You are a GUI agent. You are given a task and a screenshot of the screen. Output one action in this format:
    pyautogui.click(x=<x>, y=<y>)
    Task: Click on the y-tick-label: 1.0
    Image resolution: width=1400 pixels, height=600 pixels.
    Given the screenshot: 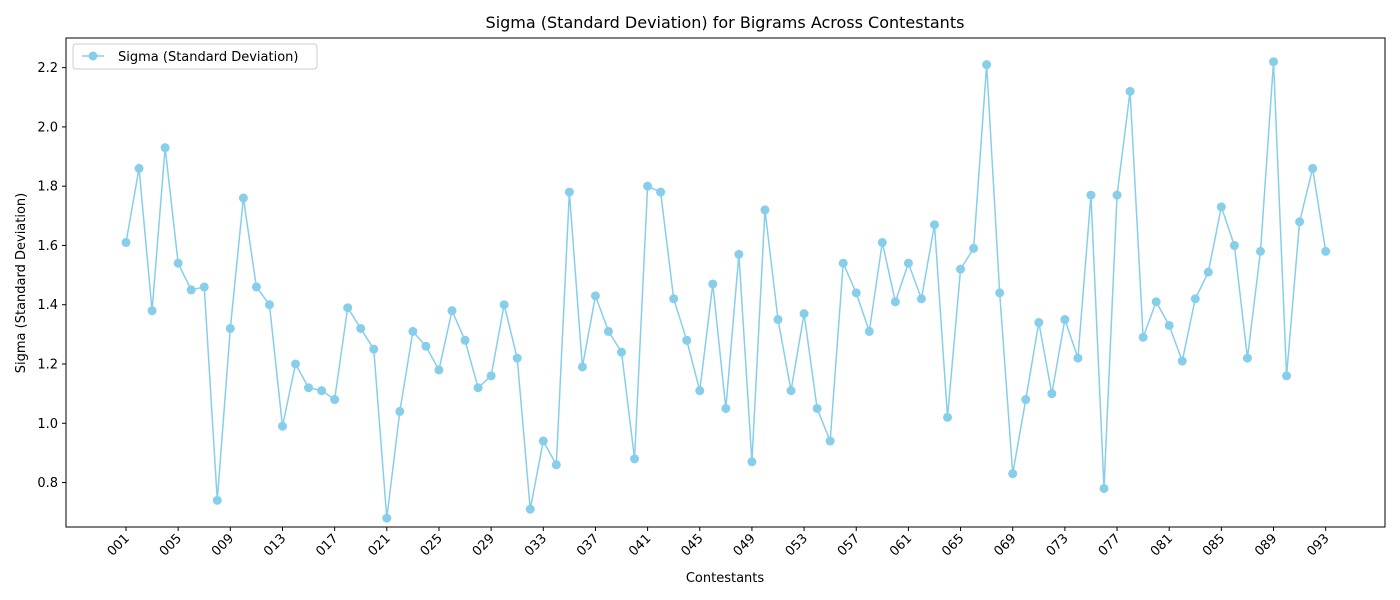 What is the action you would take?
    pyautogui.click(x=47, y=424)
    